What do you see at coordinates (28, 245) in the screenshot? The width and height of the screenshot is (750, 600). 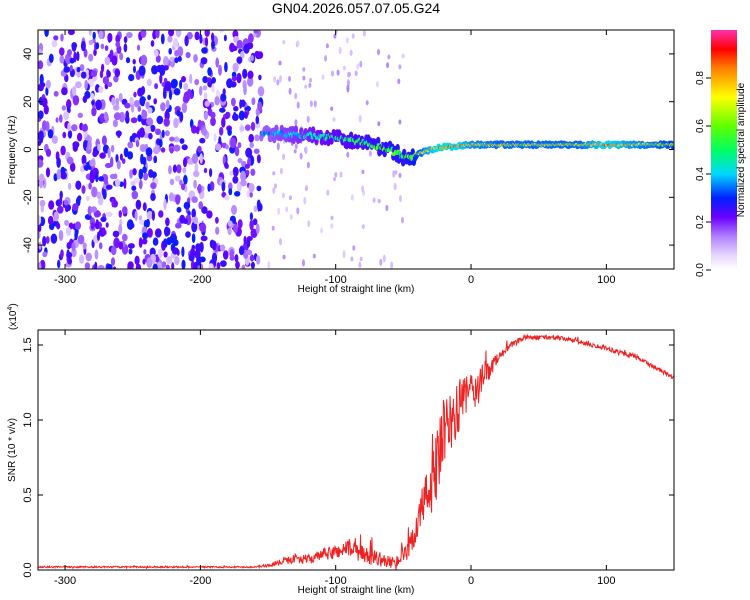 I see `spectrogram-y-tick-label: -40` at bounding box center [28, 245].